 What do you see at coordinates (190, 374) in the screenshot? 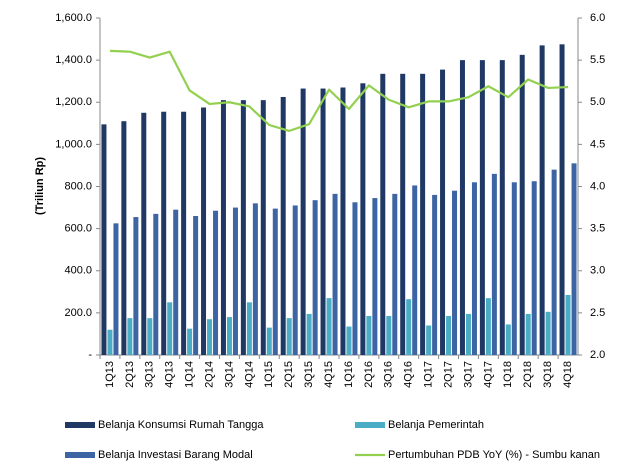
I see `x-tick-label: 1Q14` at bounding box center [190, 374].